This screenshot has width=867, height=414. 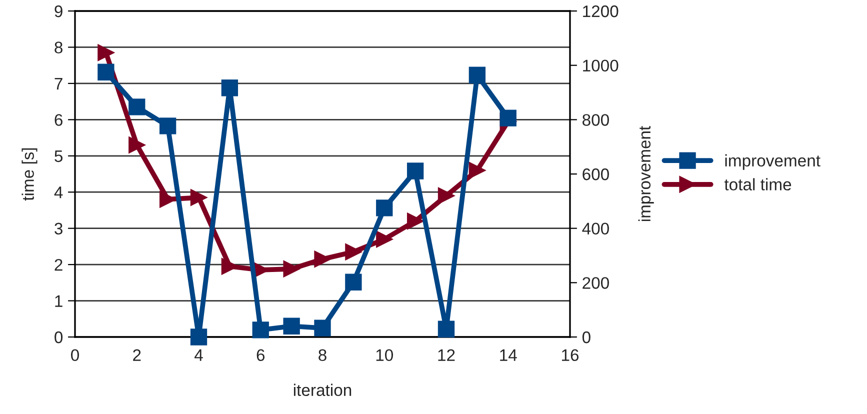 What do you see at coordinates (646, 174) in the screenshot?
I see `y2-axis-title: improvement` at bounding box center [646, 174].